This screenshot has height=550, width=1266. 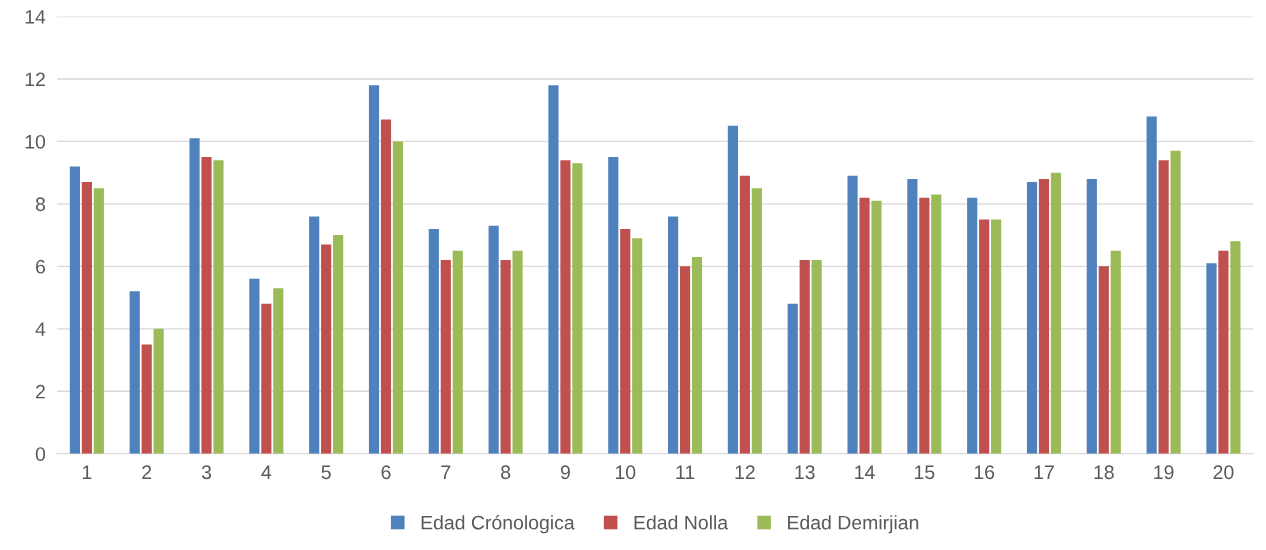 What do you see at coordinates (35, 17) in the screenshot?
I see `y-tick-label: 14` at bounding box center [35, 17].